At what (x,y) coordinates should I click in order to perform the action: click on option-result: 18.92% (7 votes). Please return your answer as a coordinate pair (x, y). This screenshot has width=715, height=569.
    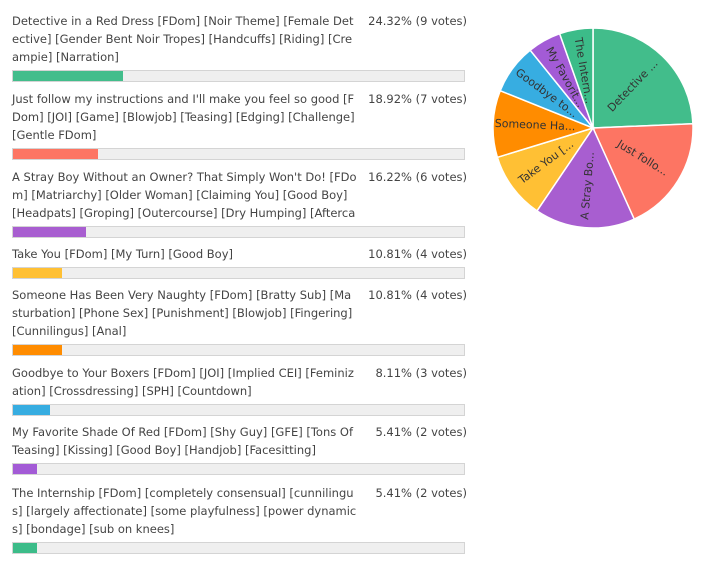
    Looking at the image, I should click on (417, 99).